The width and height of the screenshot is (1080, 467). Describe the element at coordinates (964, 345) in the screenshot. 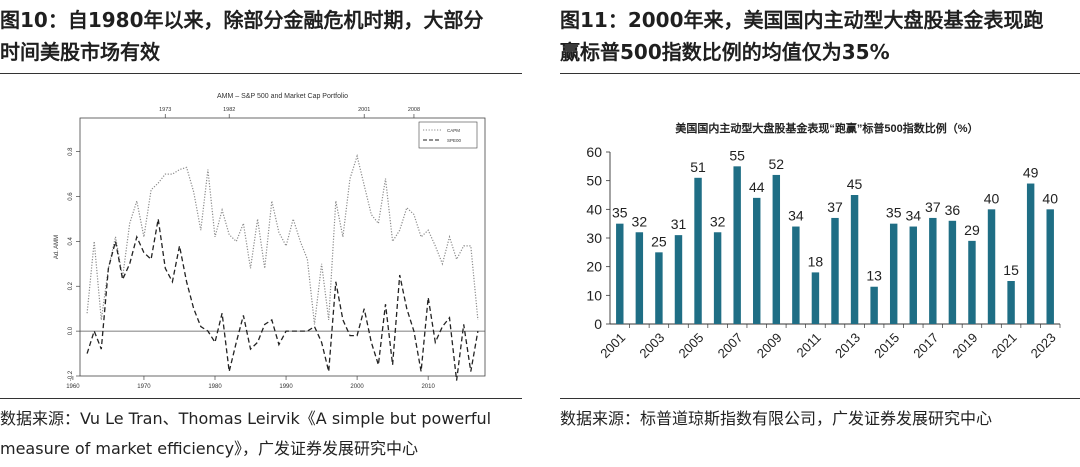

I see `x-tick-label: 2019` at that location.